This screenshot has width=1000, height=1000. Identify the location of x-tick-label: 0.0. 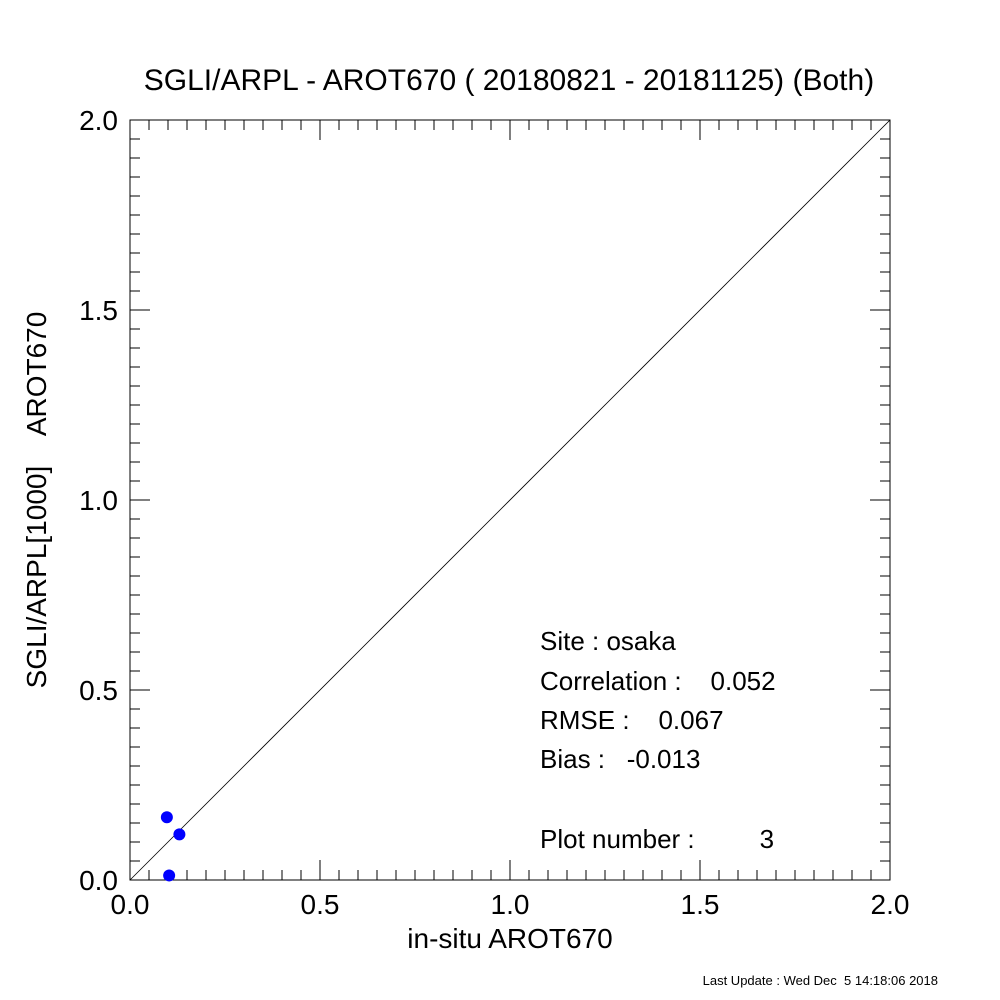
(130, 904).